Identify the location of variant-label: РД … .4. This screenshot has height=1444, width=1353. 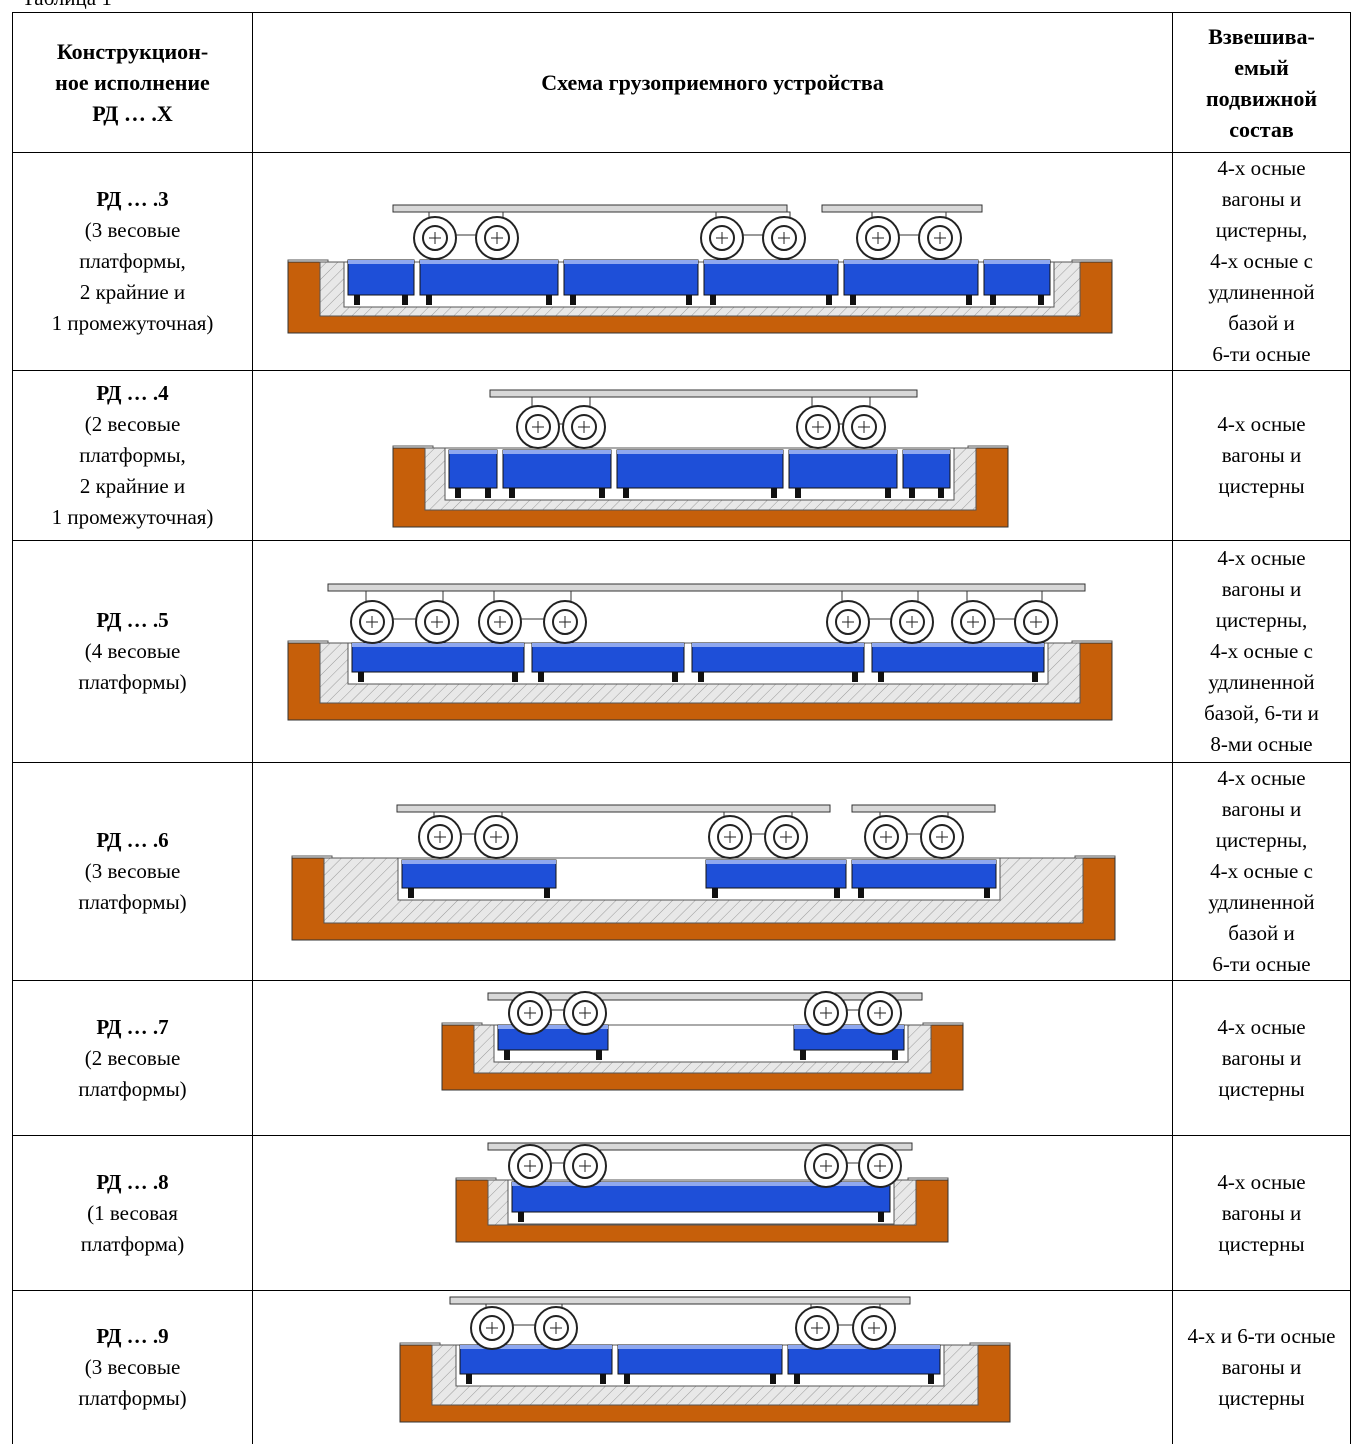
(132, 393).